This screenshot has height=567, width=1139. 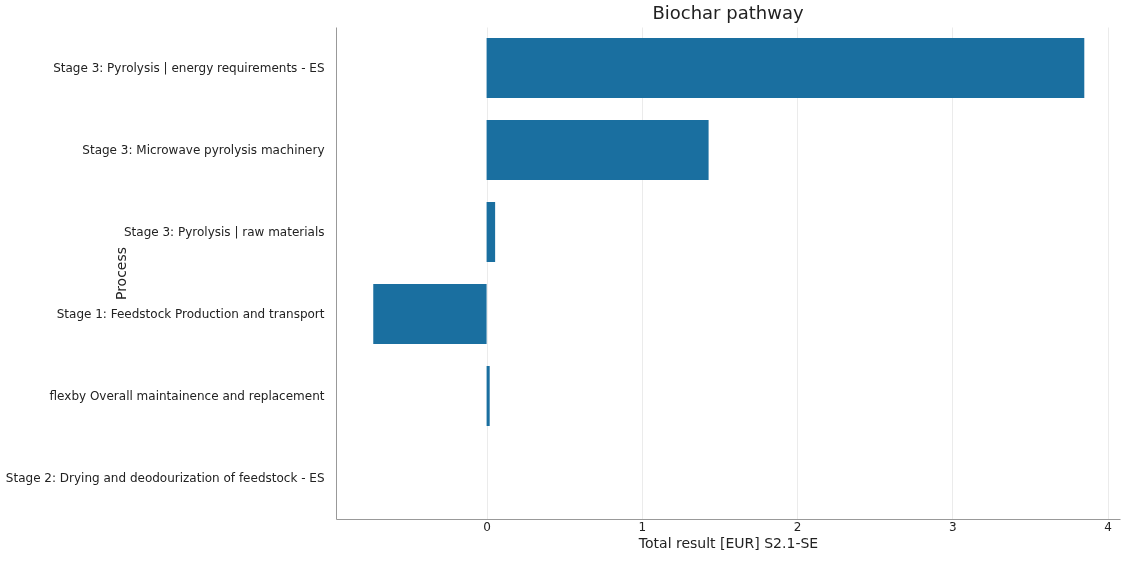 What do you see at coordinates (187, 396) in the screenshot?
I see `y-tick-label: flexby Overall maintainence and replacement` at bounding box center [187, 396].